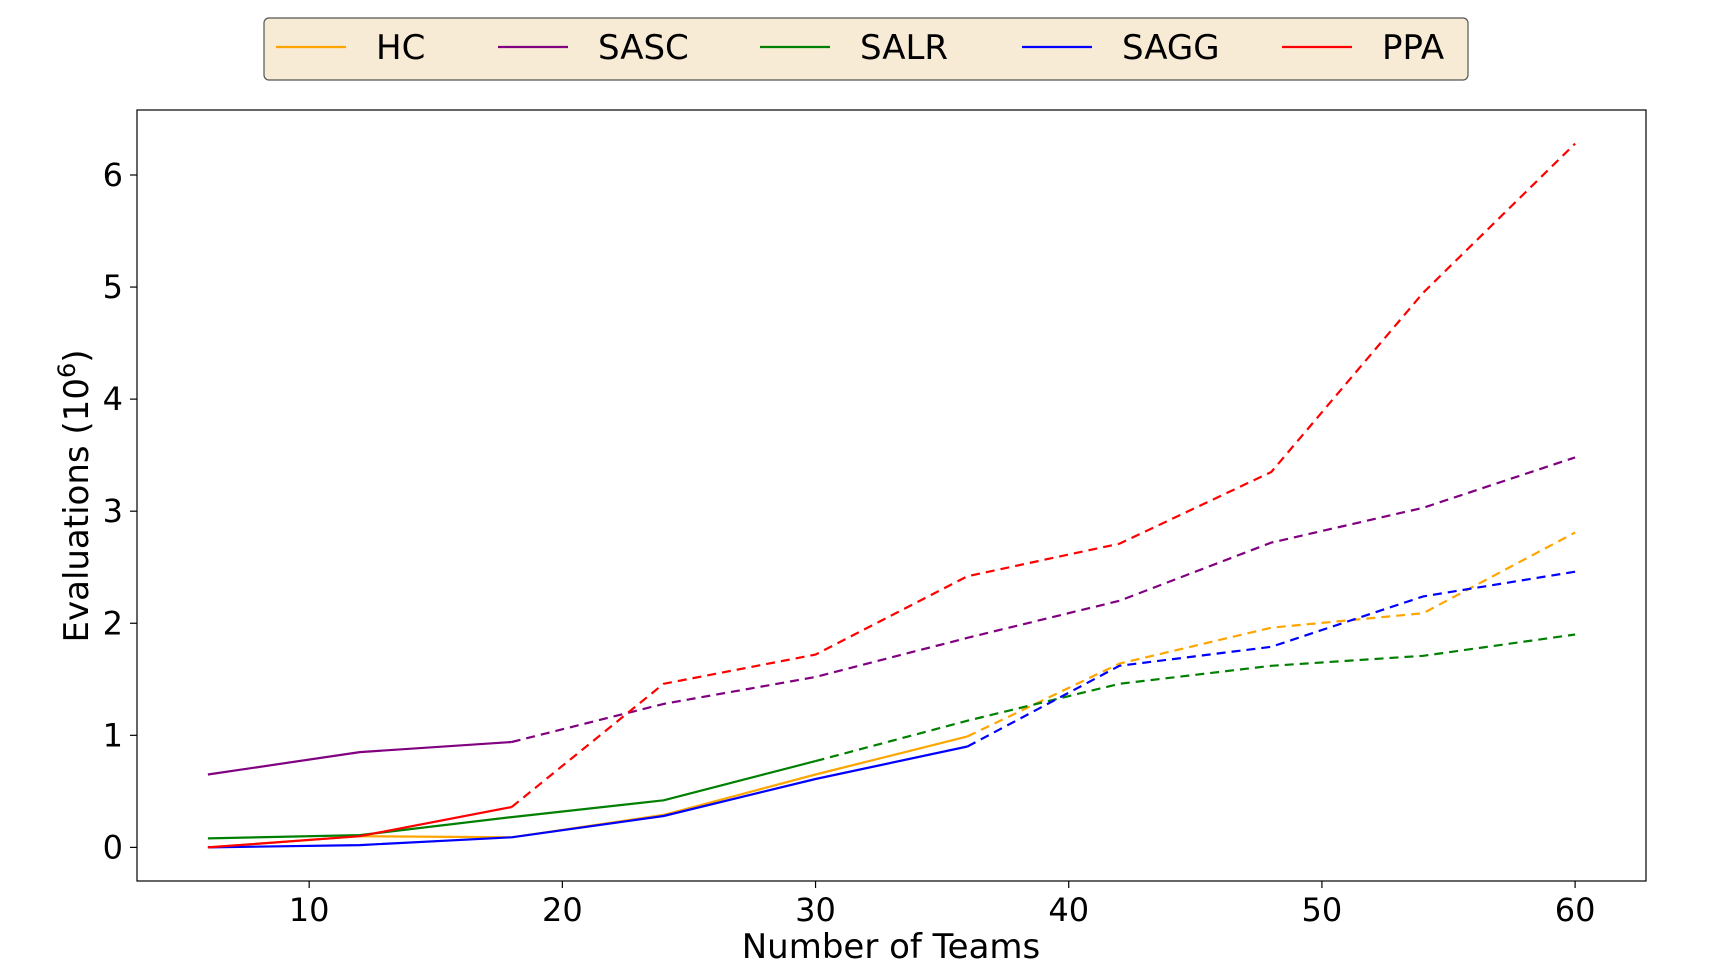 This screenshot has height=978, width=1730. Describe the element at coordinates (1068, 910) in the screenshot. I see `x-tick-label: 40` at that location.